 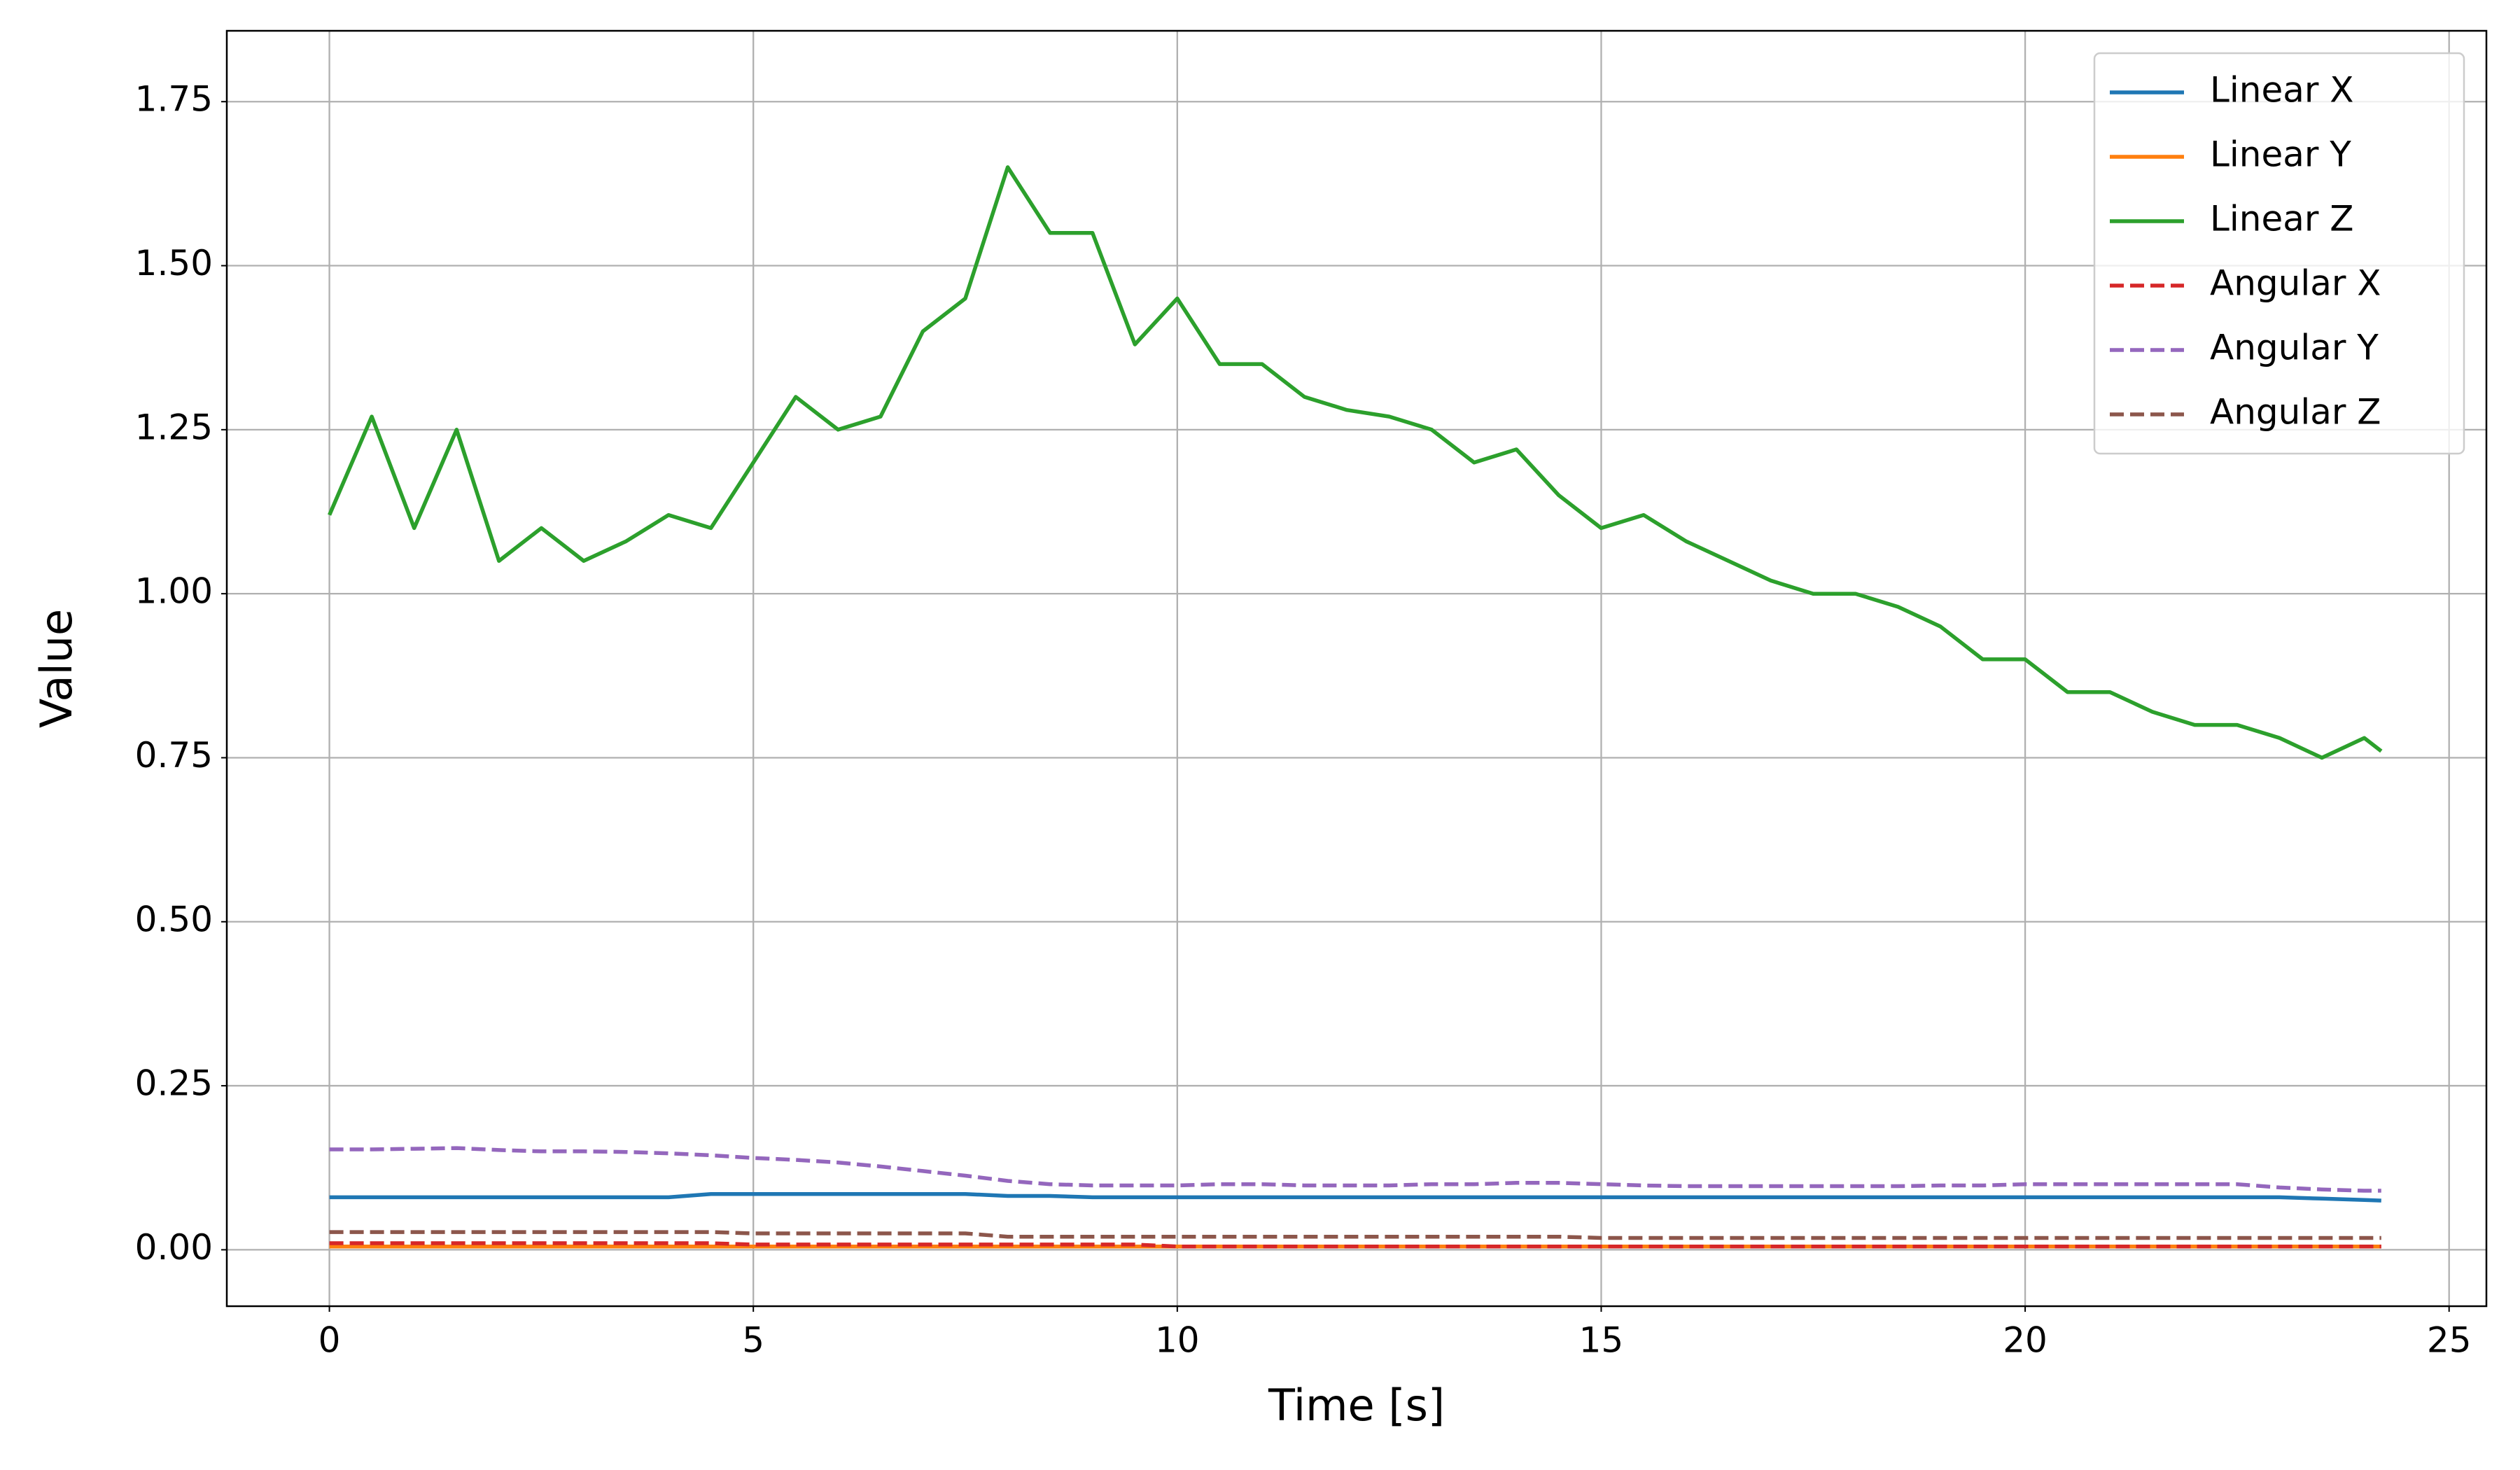 What do you see at coordinates (174, 1247) in the screenshot?
I see `y-tick-label: 0.00` at bounding box center [174, 1247].